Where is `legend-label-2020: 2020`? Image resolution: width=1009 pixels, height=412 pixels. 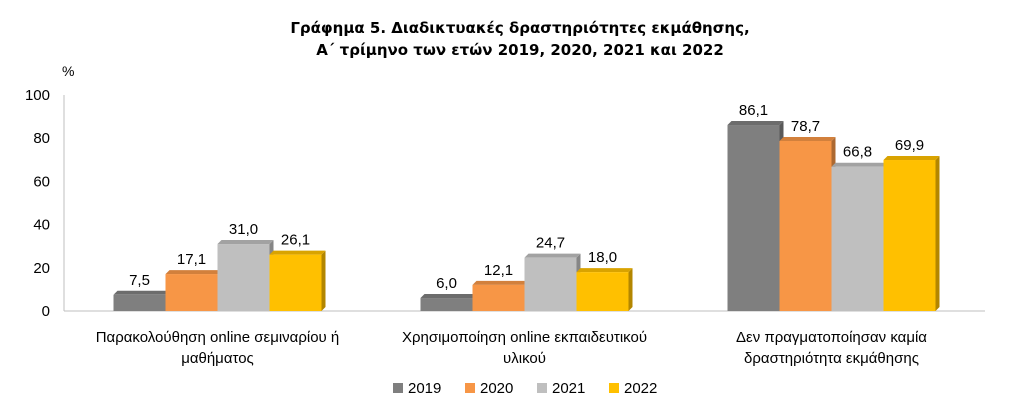 legend-label-2020: 2020 is located at coordinates (496, 388).